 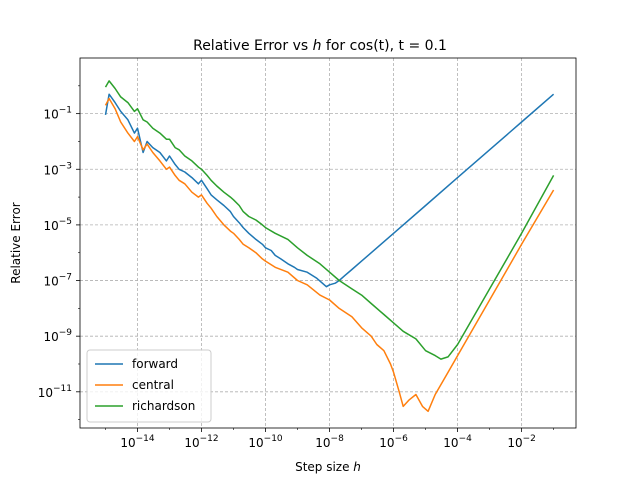 What do you see at coordinates (320, 46) in the screenshot?
I see `chart-title: Relative Error vs h for cos(t), t = 0.1` at bounding box center [320, 46].